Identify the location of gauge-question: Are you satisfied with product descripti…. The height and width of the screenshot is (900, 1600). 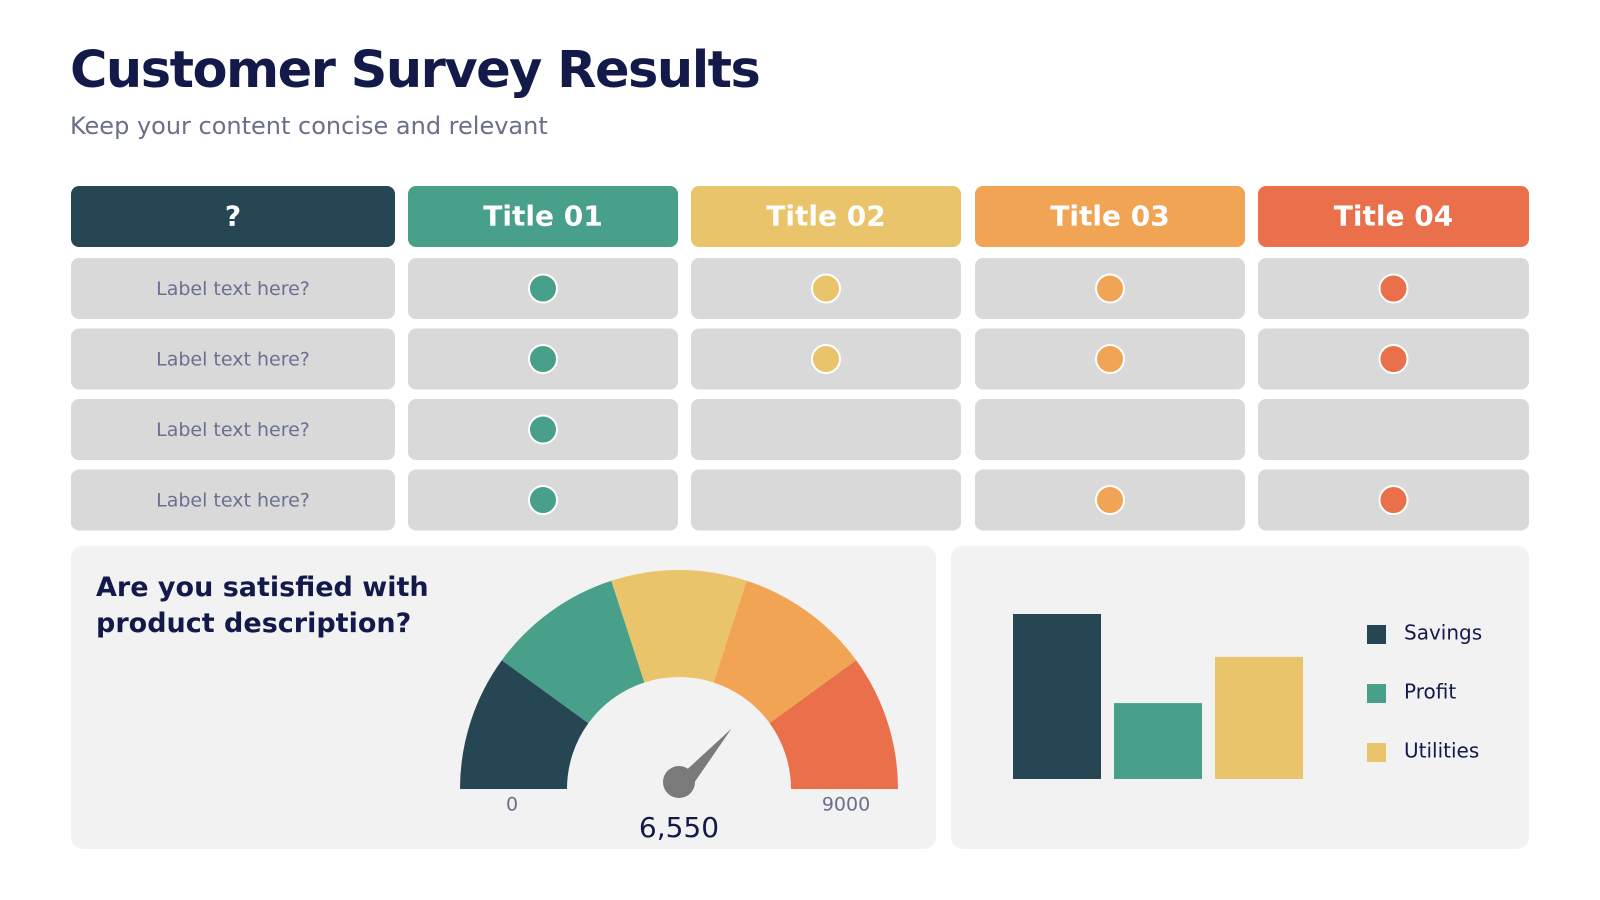
(262, 605).